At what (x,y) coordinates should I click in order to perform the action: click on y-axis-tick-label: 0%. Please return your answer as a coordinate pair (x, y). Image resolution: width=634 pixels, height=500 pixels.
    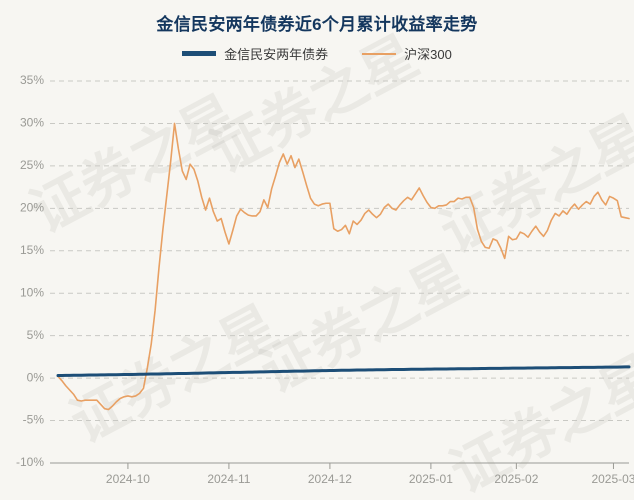
    Looking at the image, I should click on (36, 377).